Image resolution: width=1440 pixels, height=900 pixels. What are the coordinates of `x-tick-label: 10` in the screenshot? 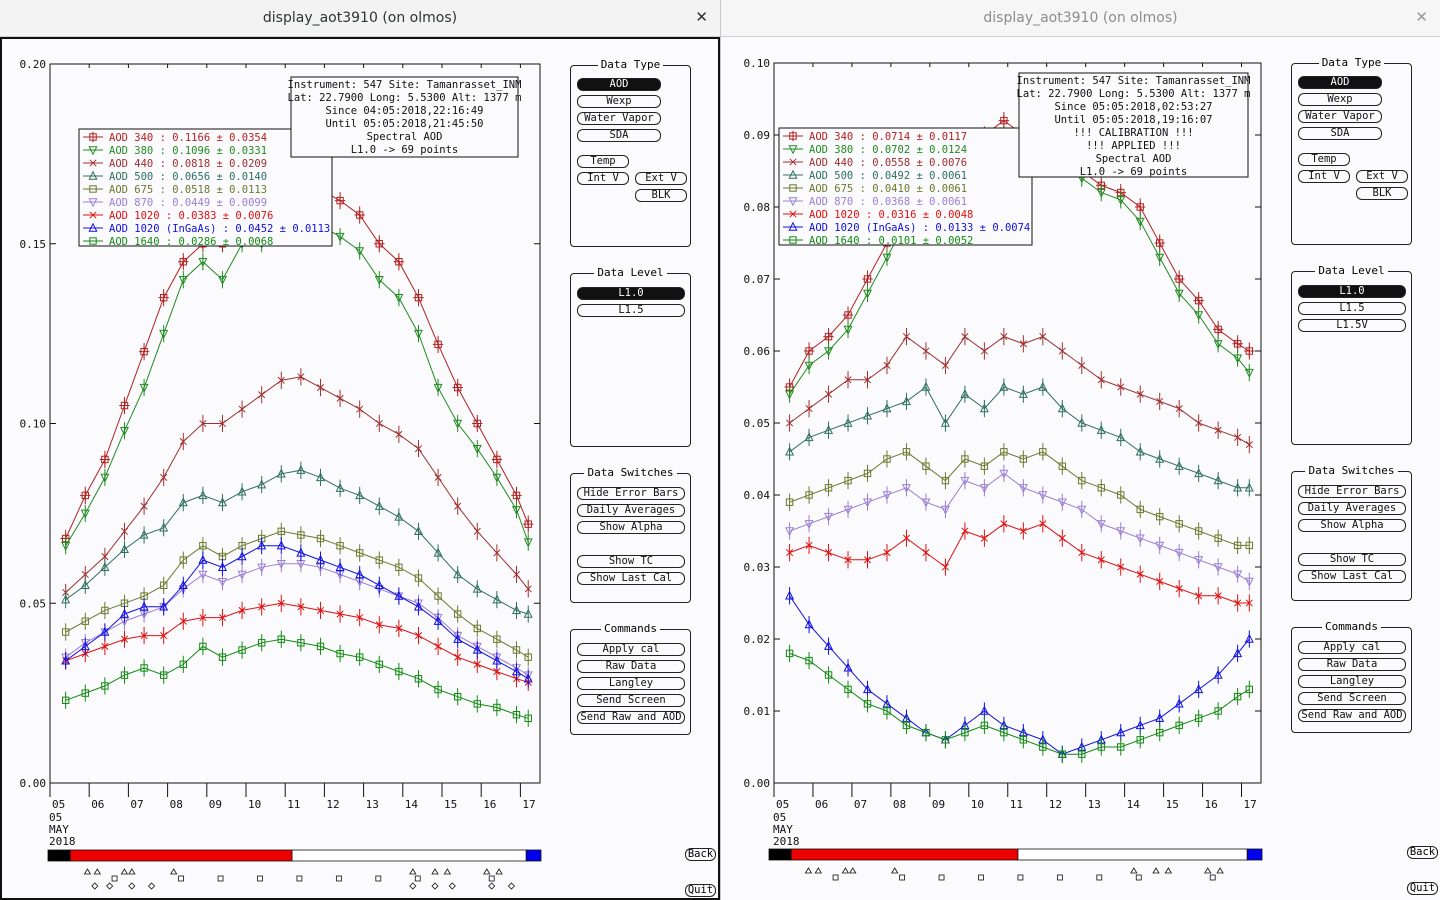 It's located at (254, 804).